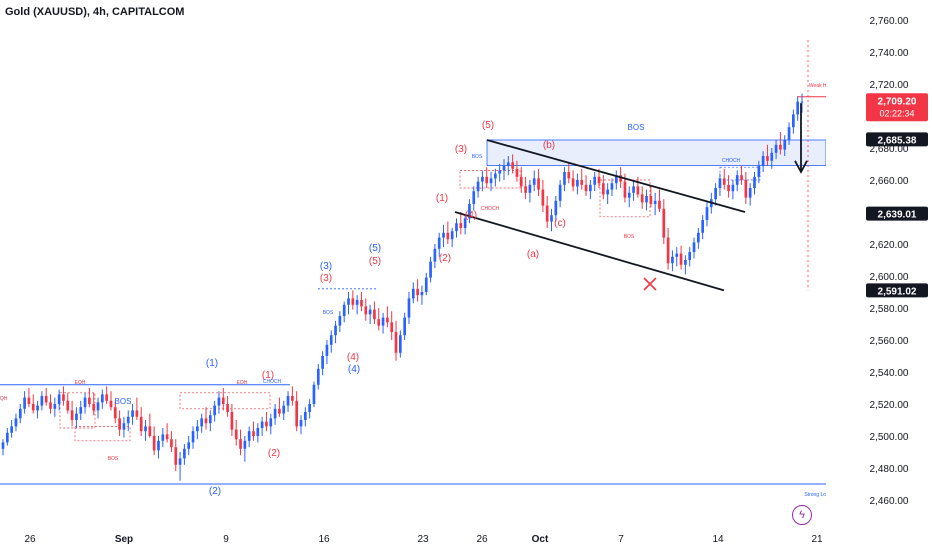 The image size is (932, 550). Describe the element at coordinates (533, 254) in the screenshot. I see `annotation-label: (a)` at that location.